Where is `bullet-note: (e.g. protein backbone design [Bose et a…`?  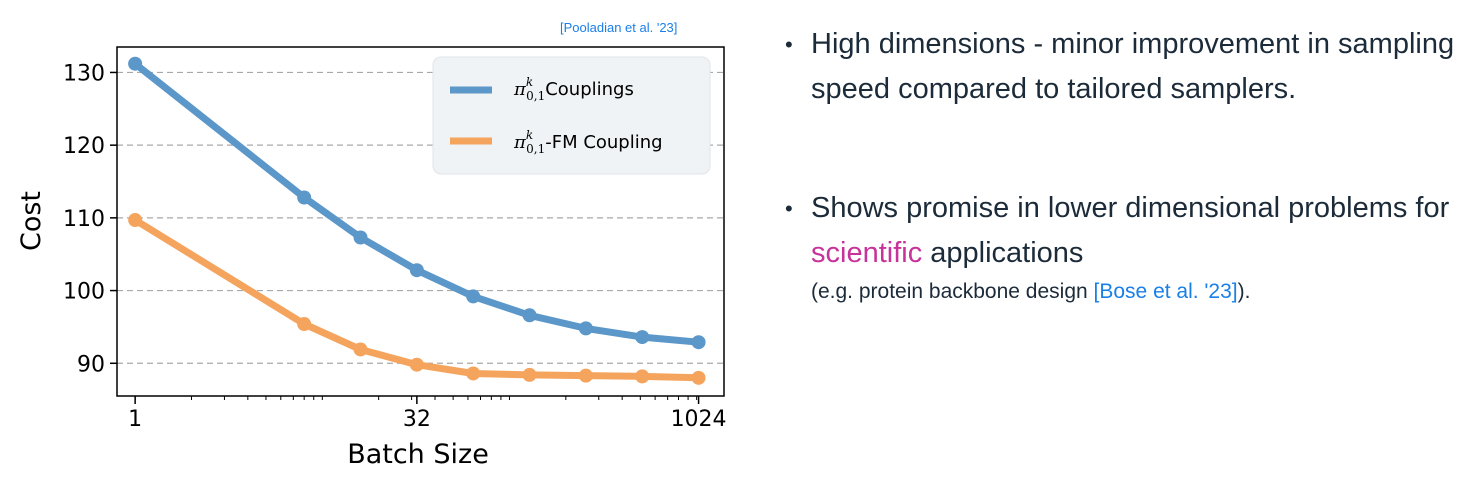
bullet-note: (e.g. protein backbone design [Bose et a… is located at coordinates (1142, 292).